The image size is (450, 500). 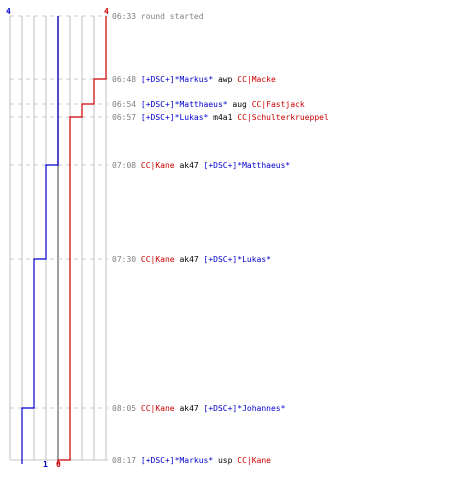 I want to click on weapon-name: awp, so click(x=225, y=79).